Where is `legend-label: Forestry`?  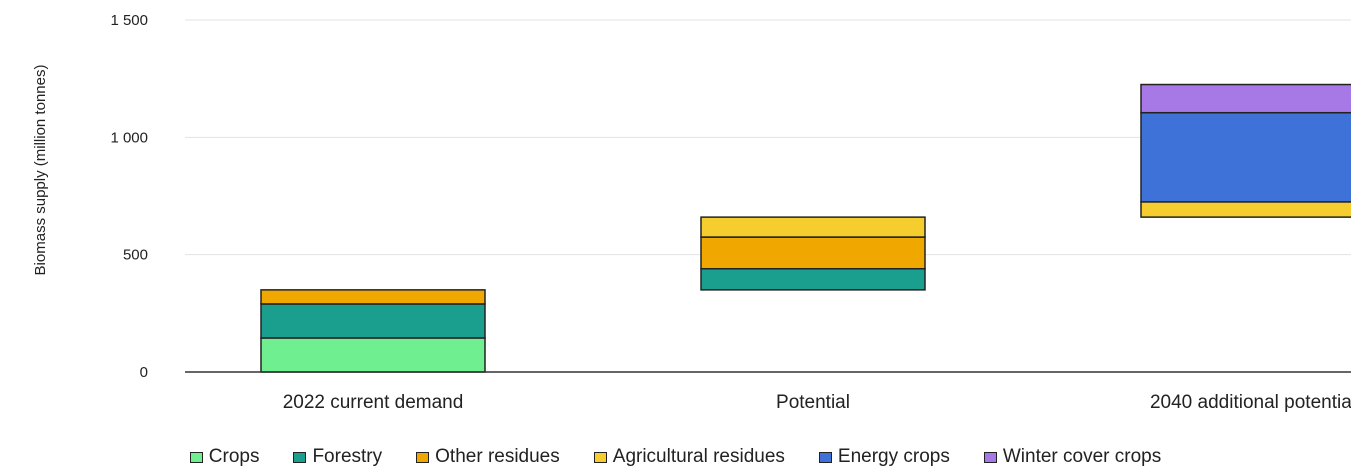 legend-label: Forestry is located at coordinates (347, 456).